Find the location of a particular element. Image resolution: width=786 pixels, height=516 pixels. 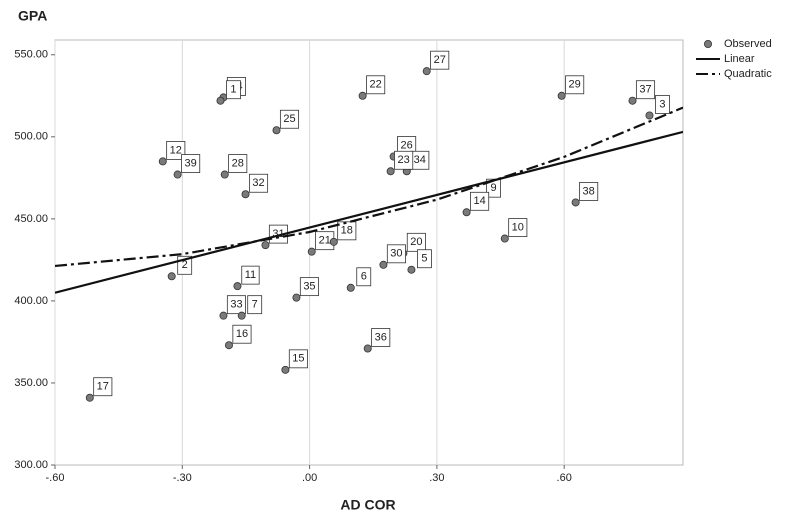

point-label: 1 is located at coordinates (233, 90).